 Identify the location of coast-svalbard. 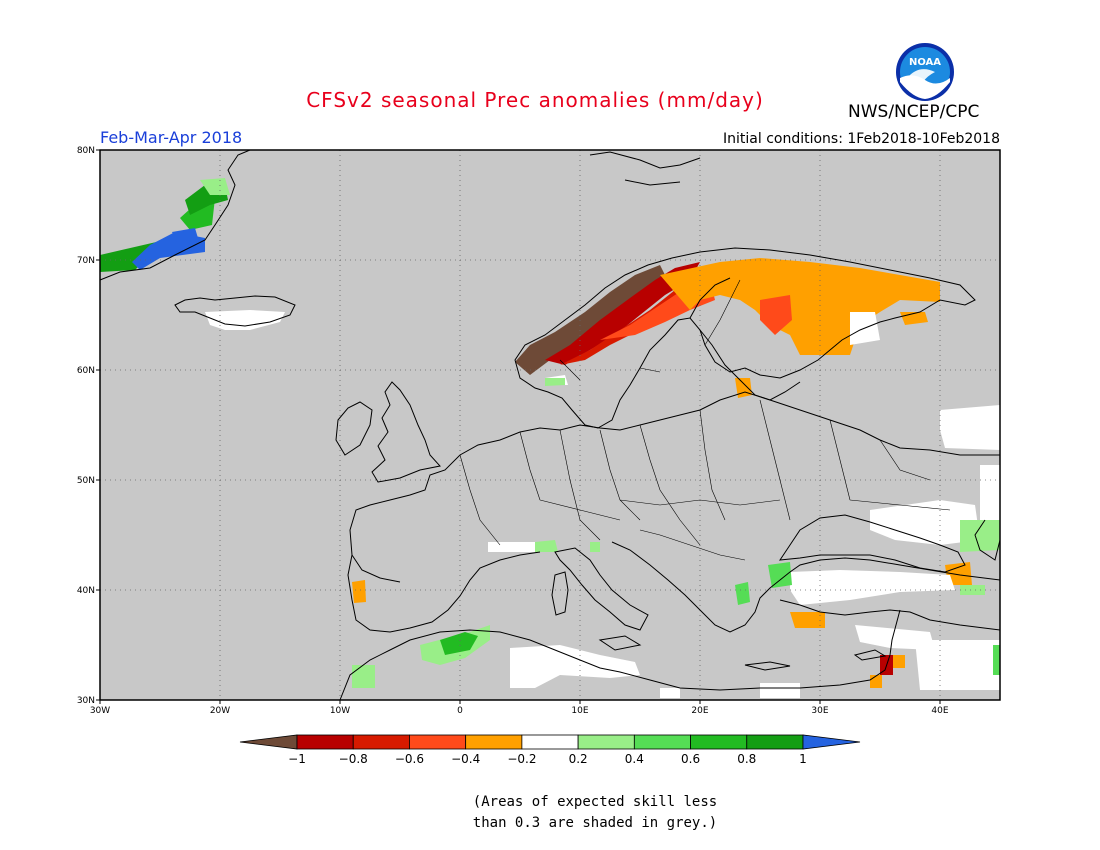
(645, 168).